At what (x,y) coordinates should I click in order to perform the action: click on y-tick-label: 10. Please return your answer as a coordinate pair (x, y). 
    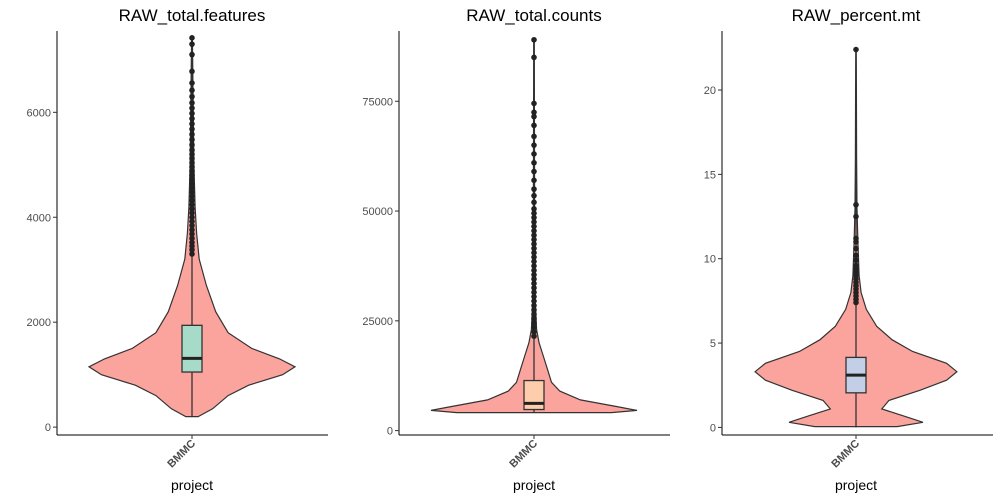
    Looking at the image, I should click on (710, 260).